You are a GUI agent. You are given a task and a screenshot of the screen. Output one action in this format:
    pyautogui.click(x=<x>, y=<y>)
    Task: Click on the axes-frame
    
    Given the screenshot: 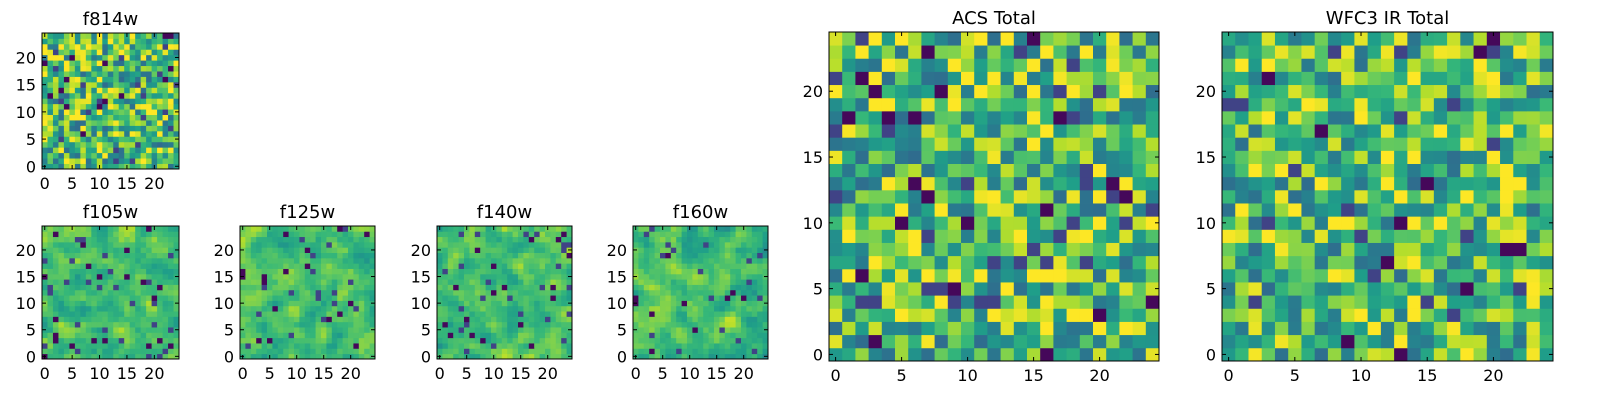 What is the action you would take?
    pyautogui.click(x=700, y=292)
    